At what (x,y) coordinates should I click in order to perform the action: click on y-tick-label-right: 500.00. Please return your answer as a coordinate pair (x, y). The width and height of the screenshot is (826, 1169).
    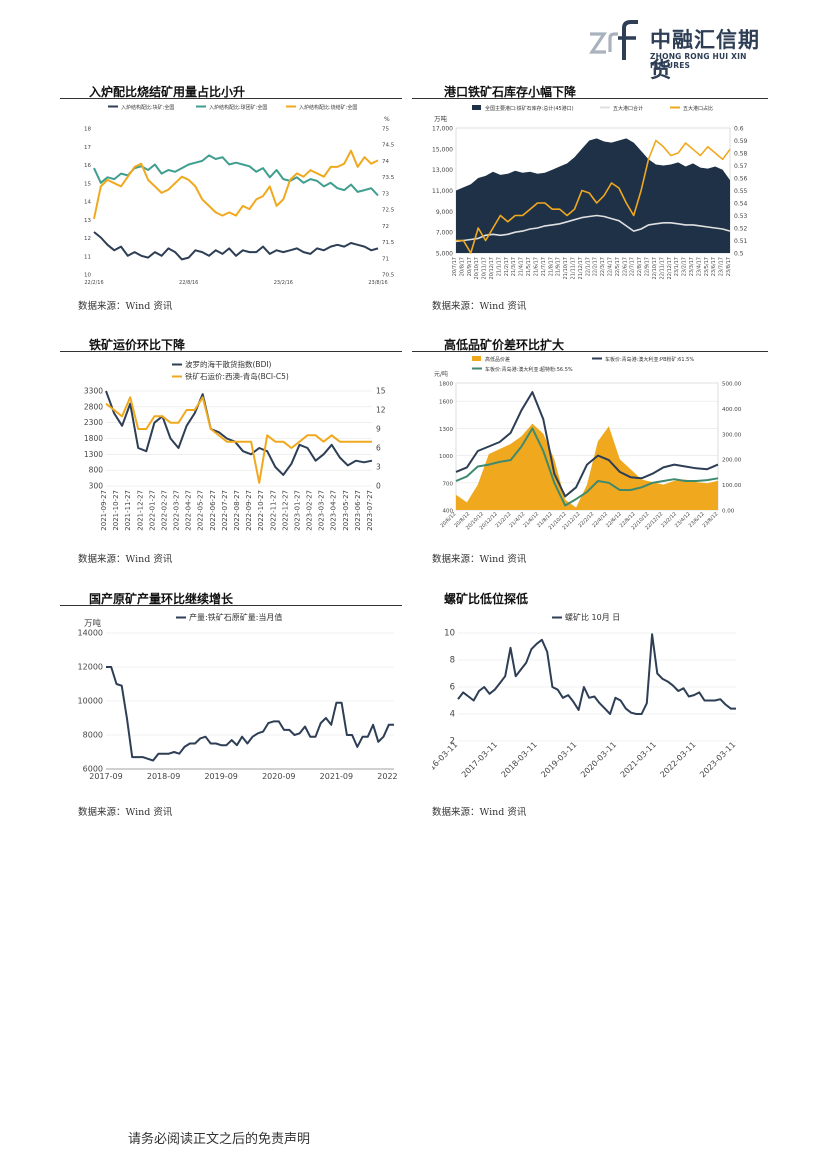
    Looking at the image, I should click on (732, 385).